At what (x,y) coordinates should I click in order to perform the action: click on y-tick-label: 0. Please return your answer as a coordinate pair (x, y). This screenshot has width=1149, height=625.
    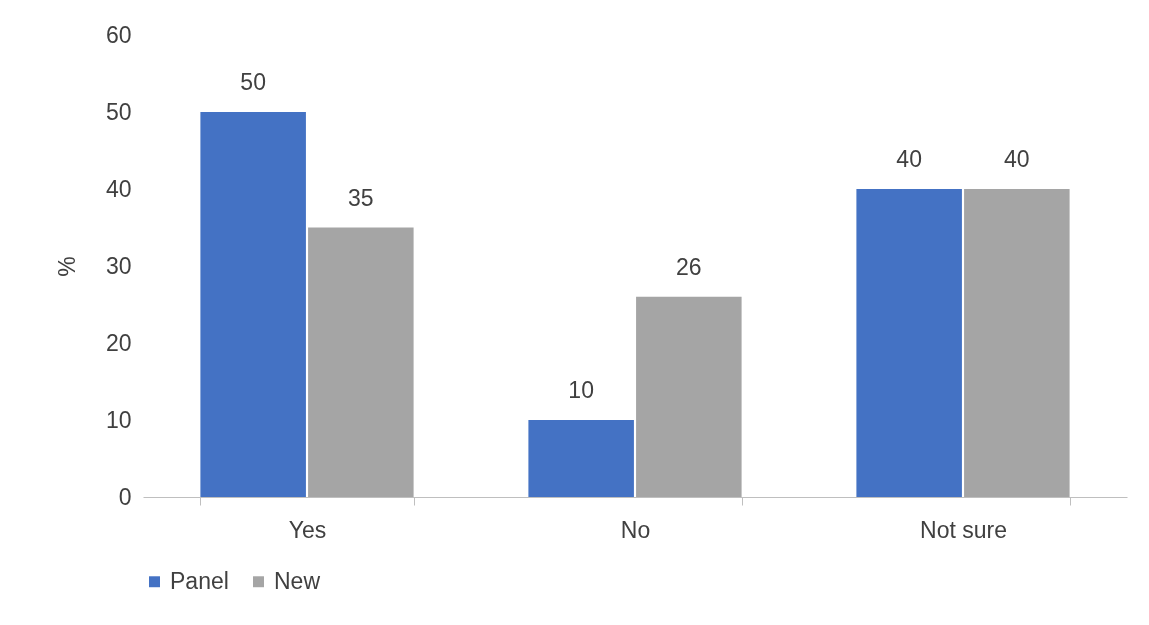
    Looking at the image, I should click on (125, 496).